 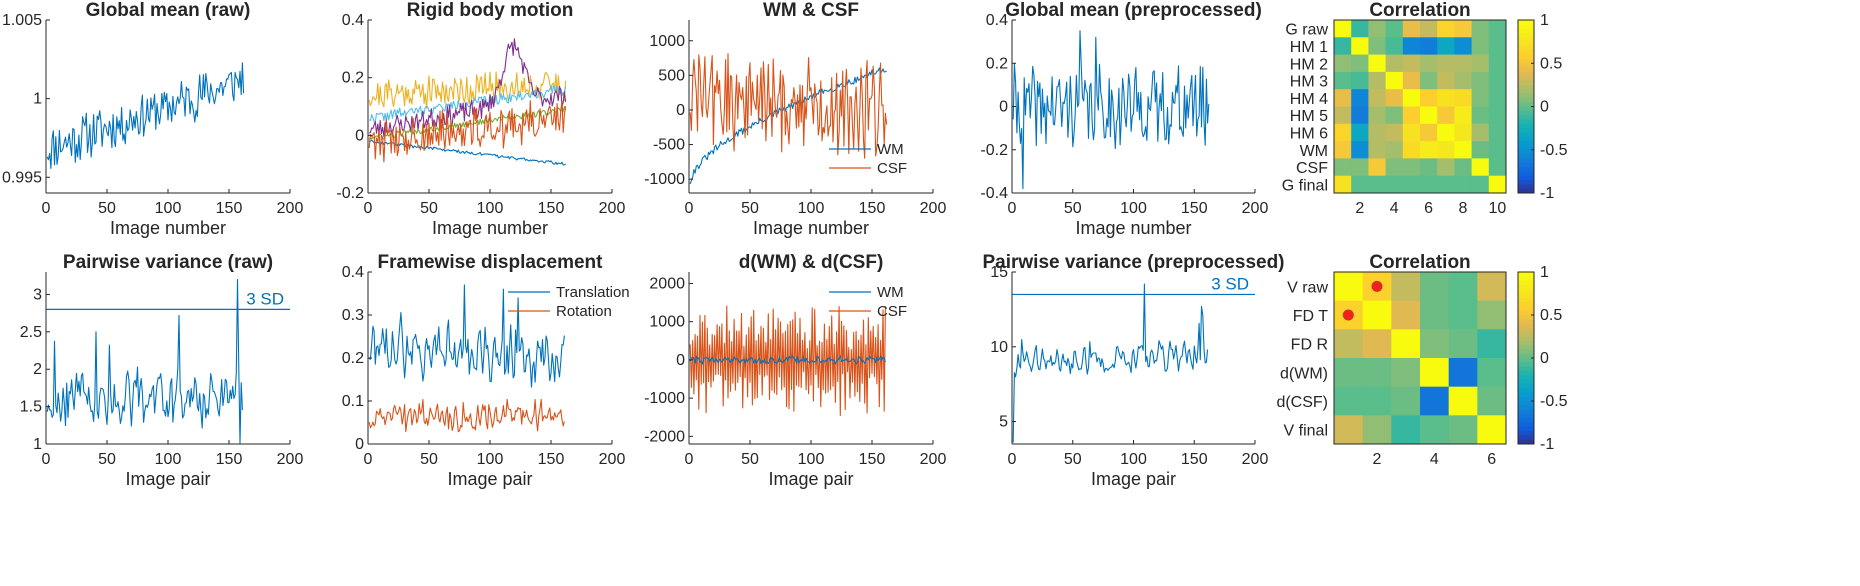 I want to click on row-label: CSF, so click(x=1312, y=168).